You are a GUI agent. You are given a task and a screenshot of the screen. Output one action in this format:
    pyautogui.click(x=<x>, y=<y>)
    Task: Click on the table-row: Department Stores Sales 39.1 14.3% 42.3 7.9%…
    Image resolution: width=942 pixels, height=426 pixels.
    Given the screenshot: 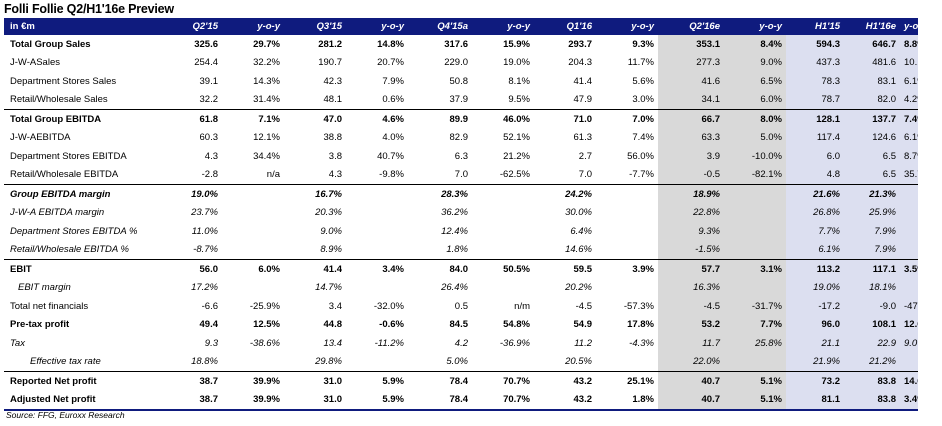 What is the action you would take?
    pyautogui.click(x=461, y=81)
    